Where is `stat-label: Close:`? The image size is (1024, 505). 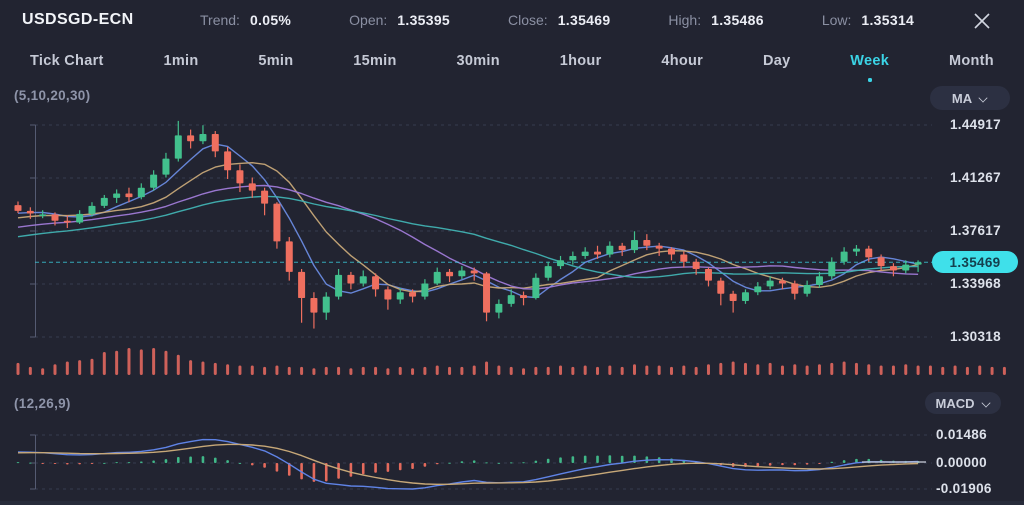
stat-label: Close: is located at coordinates (528, 20).